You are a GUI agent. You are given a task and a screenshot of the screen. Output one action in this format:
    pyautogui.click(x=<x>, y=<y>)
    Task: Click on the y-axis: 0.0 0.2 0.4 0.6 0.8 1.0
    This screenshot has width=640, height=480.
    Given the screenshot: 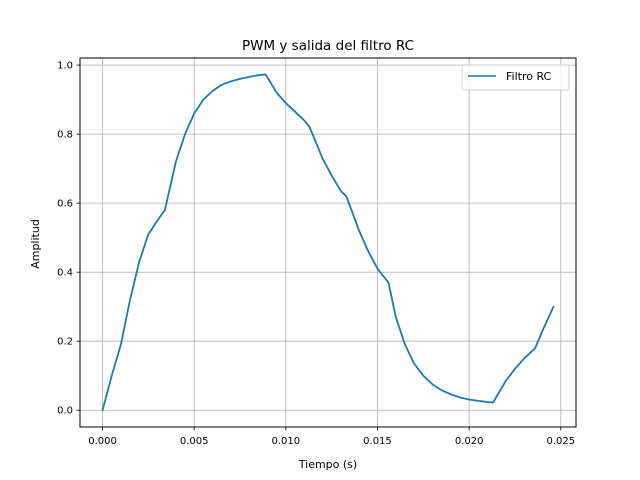 What is the action you would take?
    pyautogui.click(x=68, y=239)
    